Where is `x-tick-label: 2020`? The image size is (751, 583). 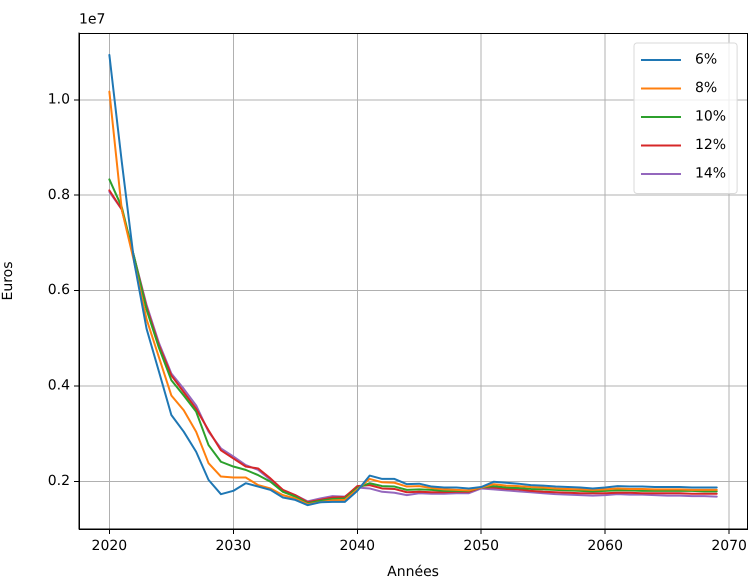 x-tick-label: 2020 is located at coordinates (110, 546).